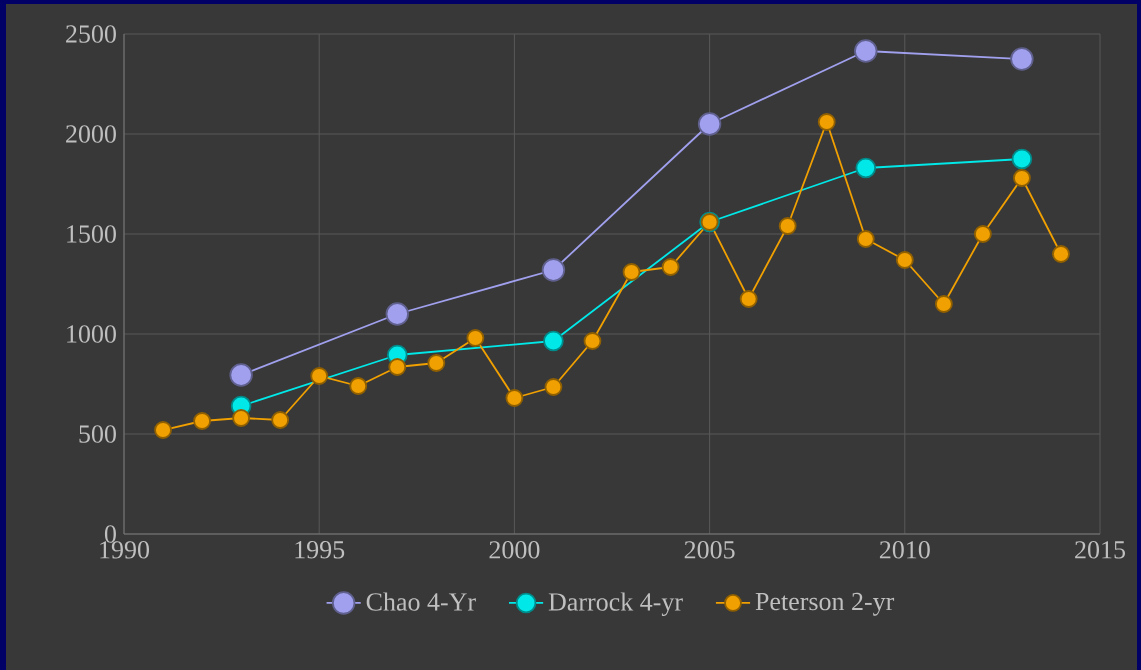  What do you see at coordinates (110, 534) in the screenshot?
I see `y-tick-label: 0` at bounding box center [110, 534].